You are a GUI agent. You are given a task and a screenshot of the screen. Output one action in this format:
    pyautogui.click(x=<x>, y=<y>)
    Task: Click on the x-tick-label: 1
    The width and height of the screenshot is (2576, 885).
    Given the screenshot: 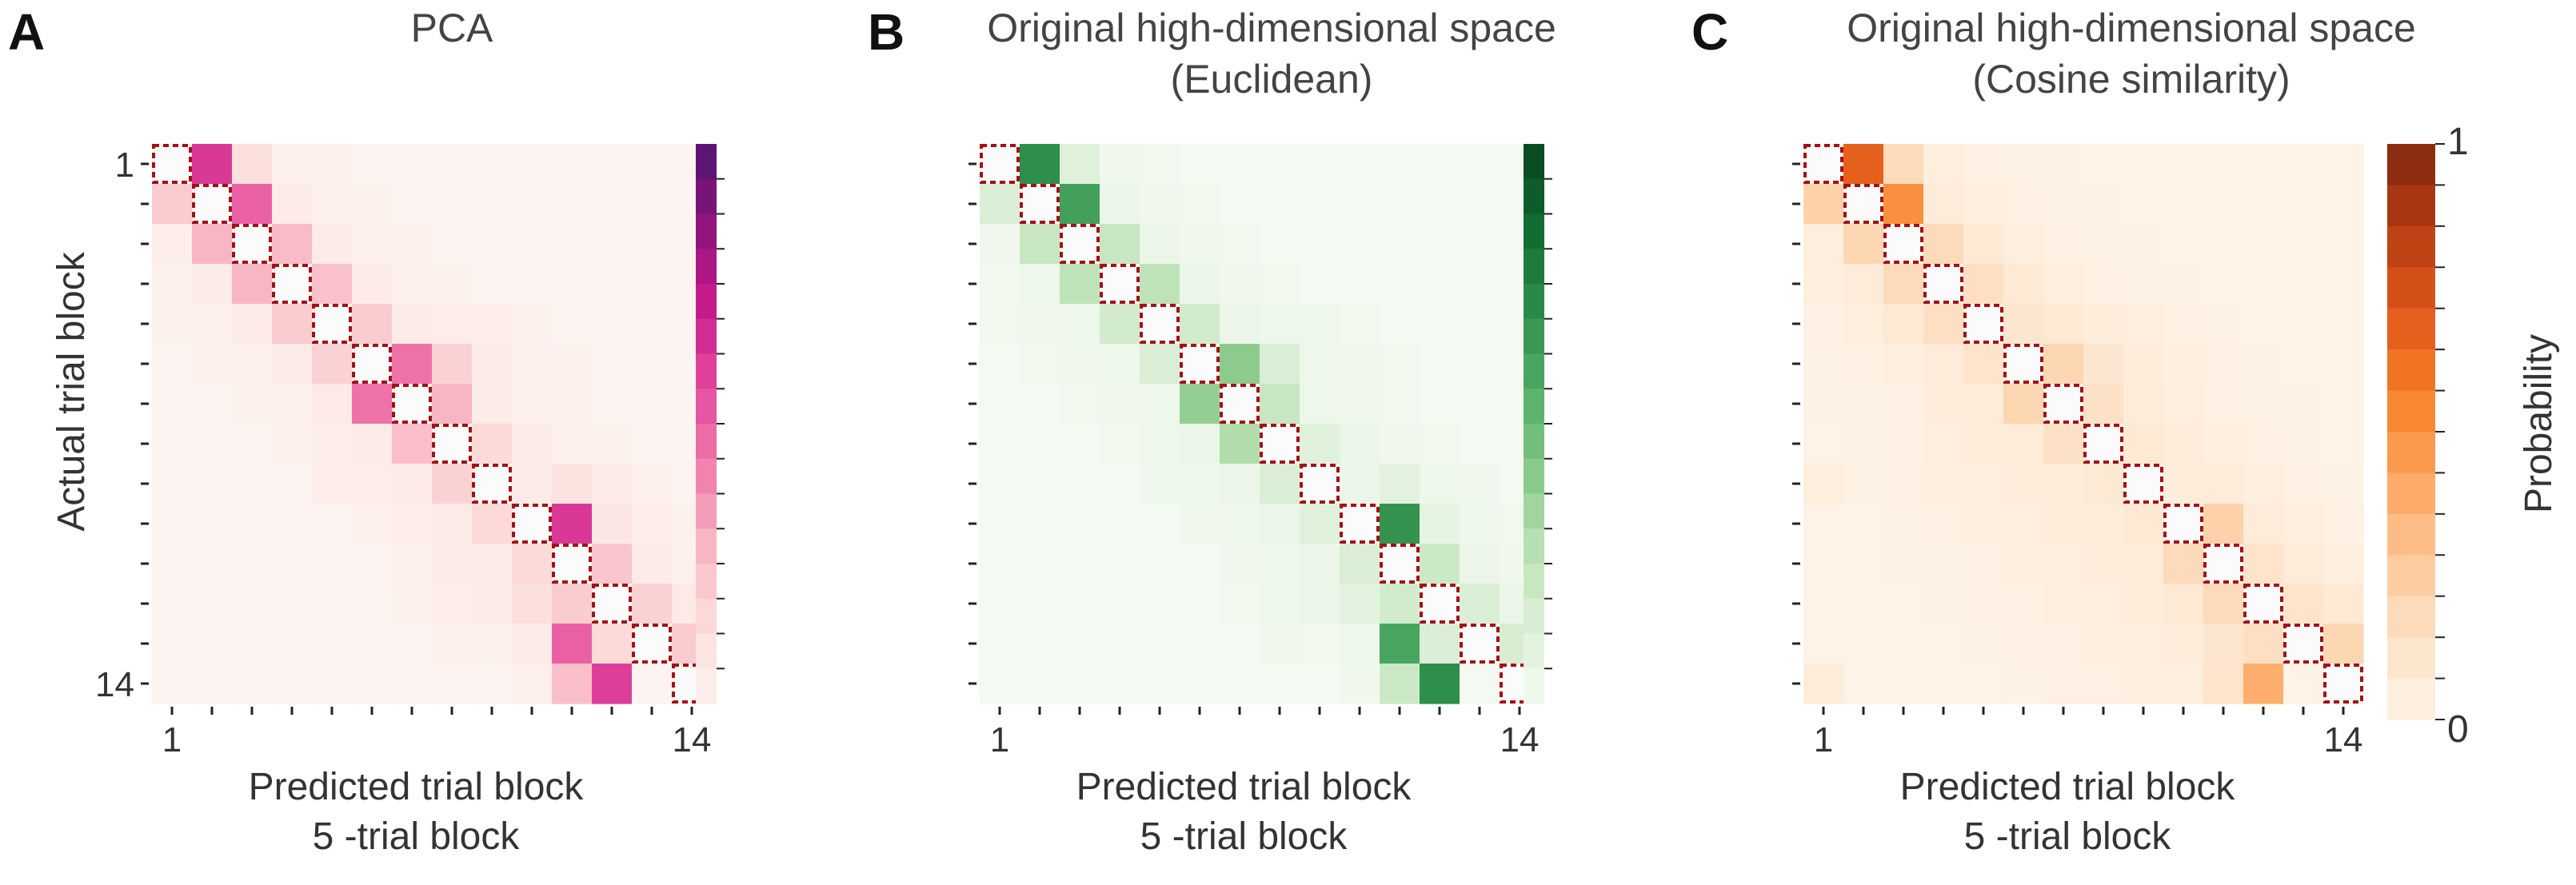 What is the action you would take?
    pyautogui.click(x=1000, y=739)
    